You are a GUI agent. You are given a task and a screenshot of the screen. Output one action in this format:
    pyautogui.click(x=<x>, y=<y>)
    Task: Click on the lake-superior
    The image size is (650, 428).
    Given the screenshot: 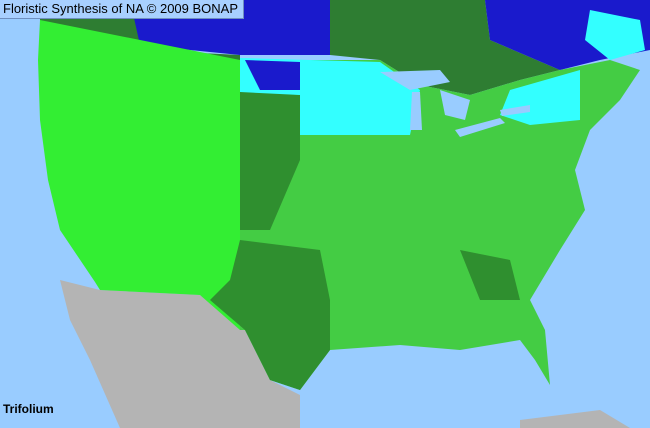 What is the action you would take?
    pyautogui.click(x=415, y=80)
    